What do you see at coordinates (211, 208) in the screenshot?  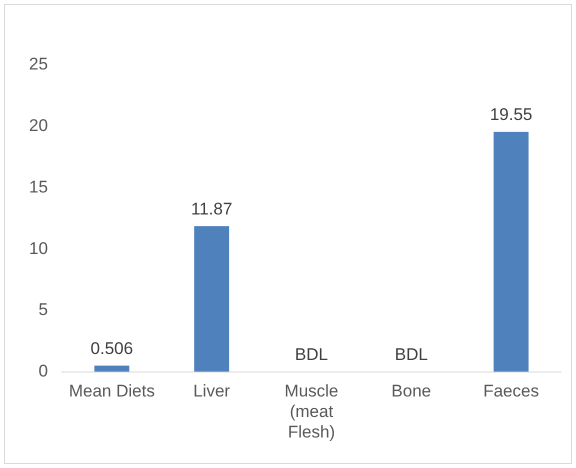 I see `data-label: 11.87` at bounding box center [211, 208].